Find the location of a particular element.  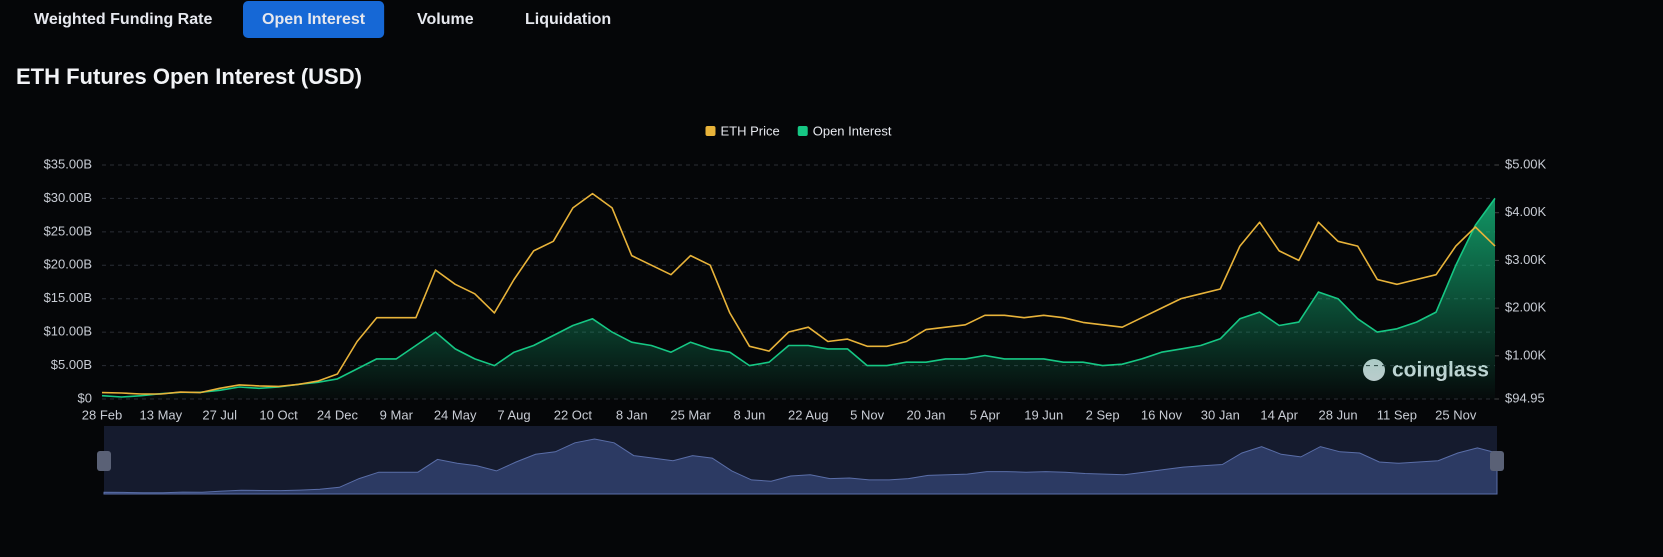

x-tick-label: 8 Jun is located at coordinates (750, 414).